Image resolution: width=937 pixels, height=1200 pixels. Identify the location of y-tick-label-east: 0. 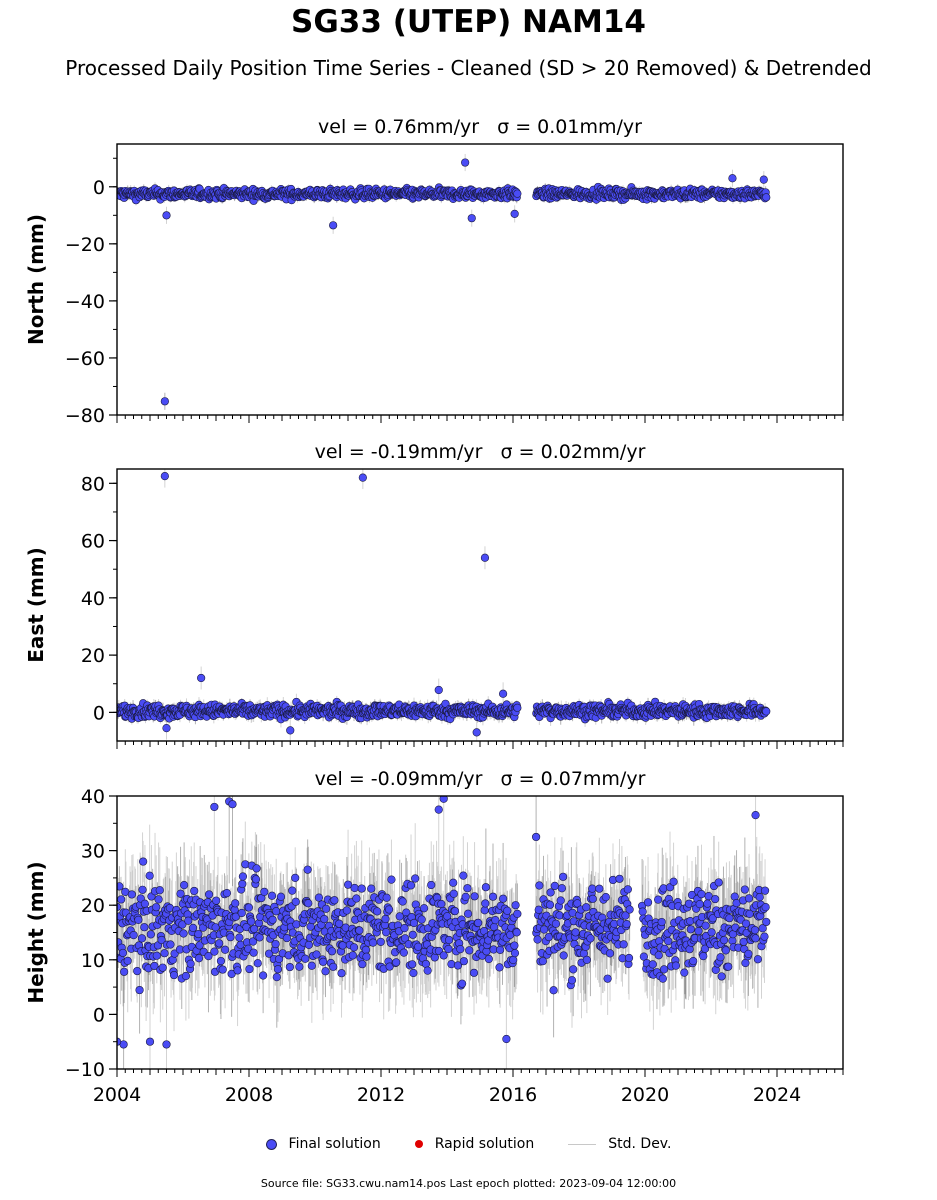
(99, 713).